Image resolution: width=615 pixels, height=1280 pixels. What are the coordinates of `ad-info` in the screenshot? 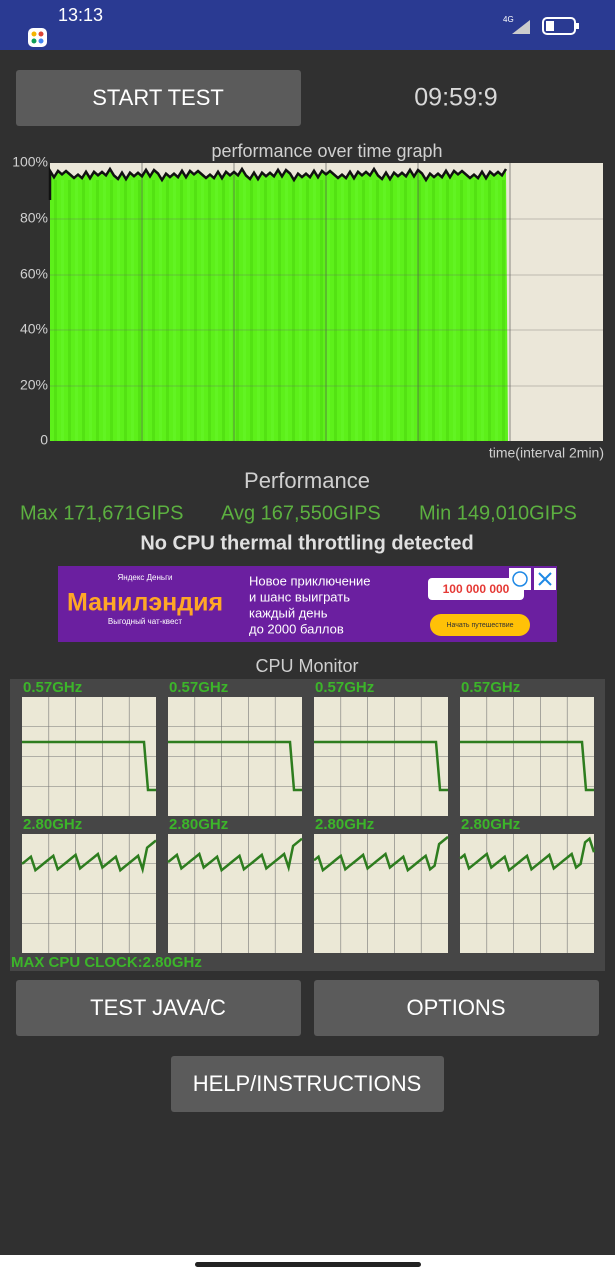 It's located at (520, 579).